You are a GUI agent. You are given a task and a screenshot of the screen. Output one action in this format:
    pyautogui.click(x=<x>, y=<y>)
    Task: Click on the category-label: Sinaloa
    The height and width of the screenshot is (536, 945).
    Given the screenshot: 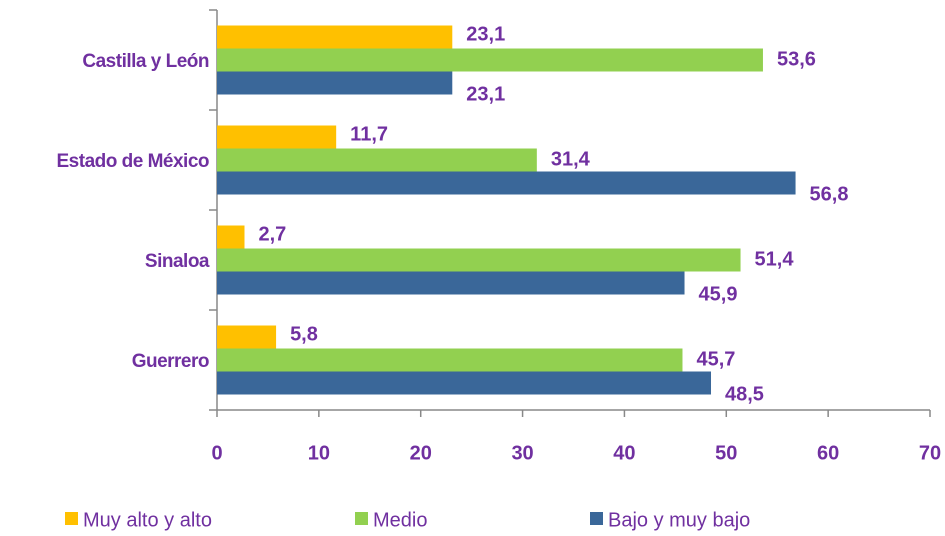 What is the action you would take?
    pyautogui.click(x=177, y=261)
    